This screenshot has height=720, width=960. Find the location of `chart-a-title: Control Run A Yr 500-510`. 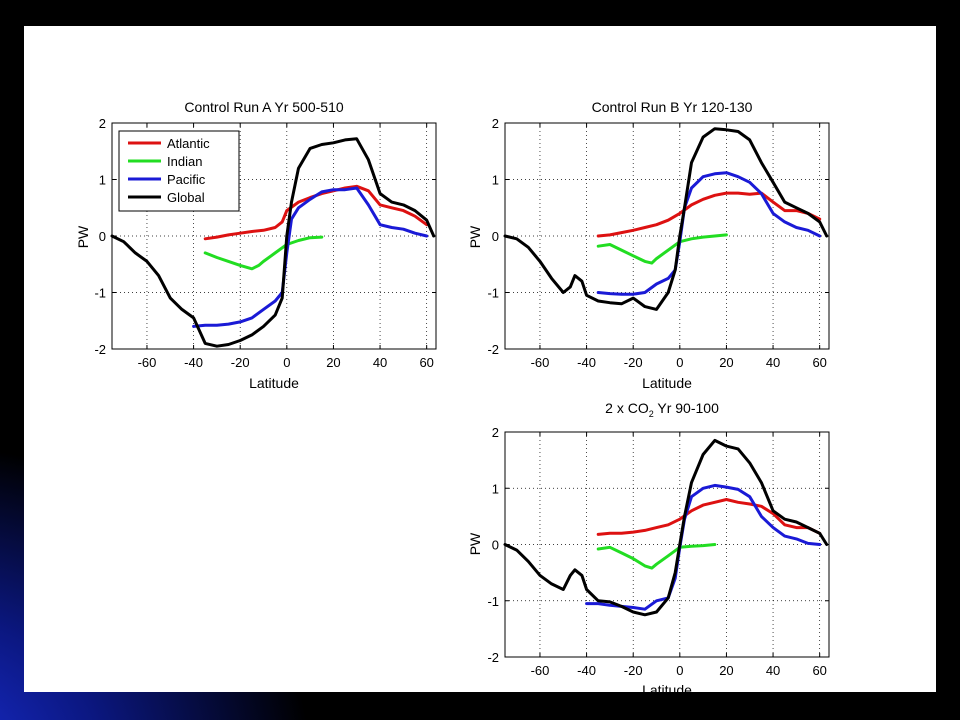

chart-a-title: Control Run A Yr 500-510 is located at coordinates (264, 107).